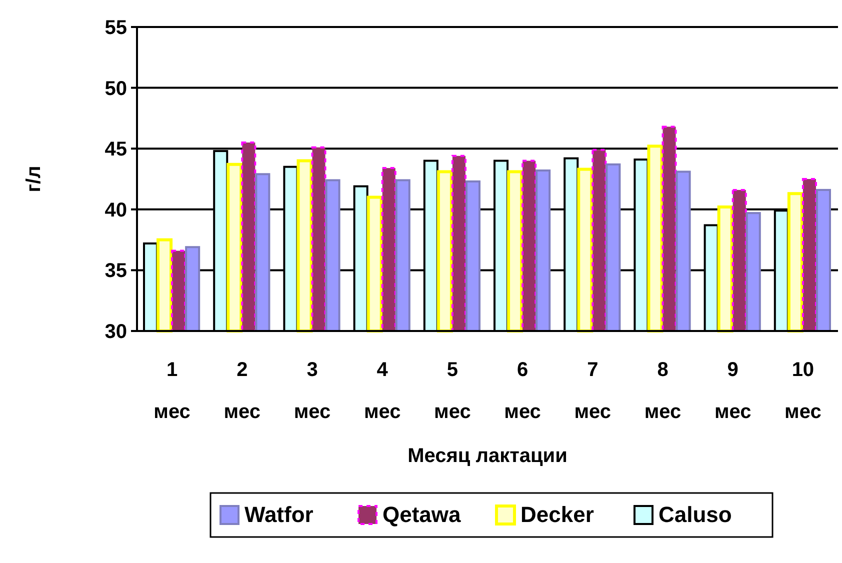 This screenshot has width=842, height=563. I want to click on x-tick-label: 6 мес, so click(522, 391).